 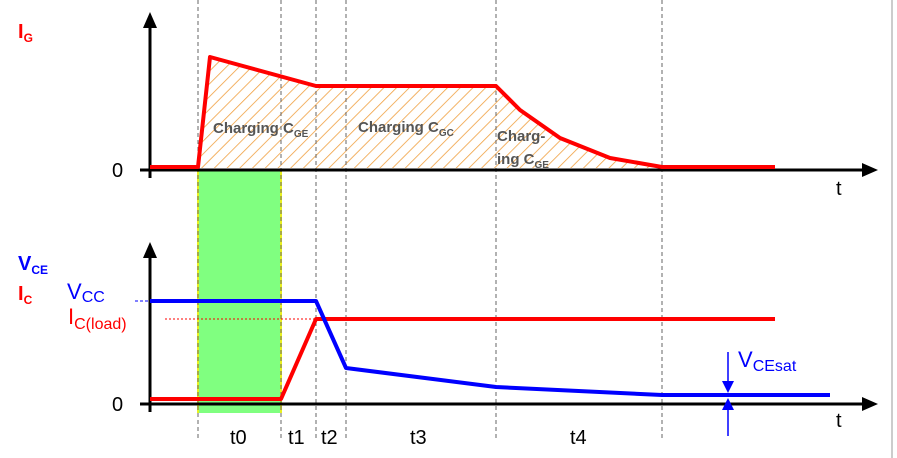 What do you see at coordinates (117, 171) in the screenshot?
I see `top-zero-label: 0` at bounding box center [117, 171].